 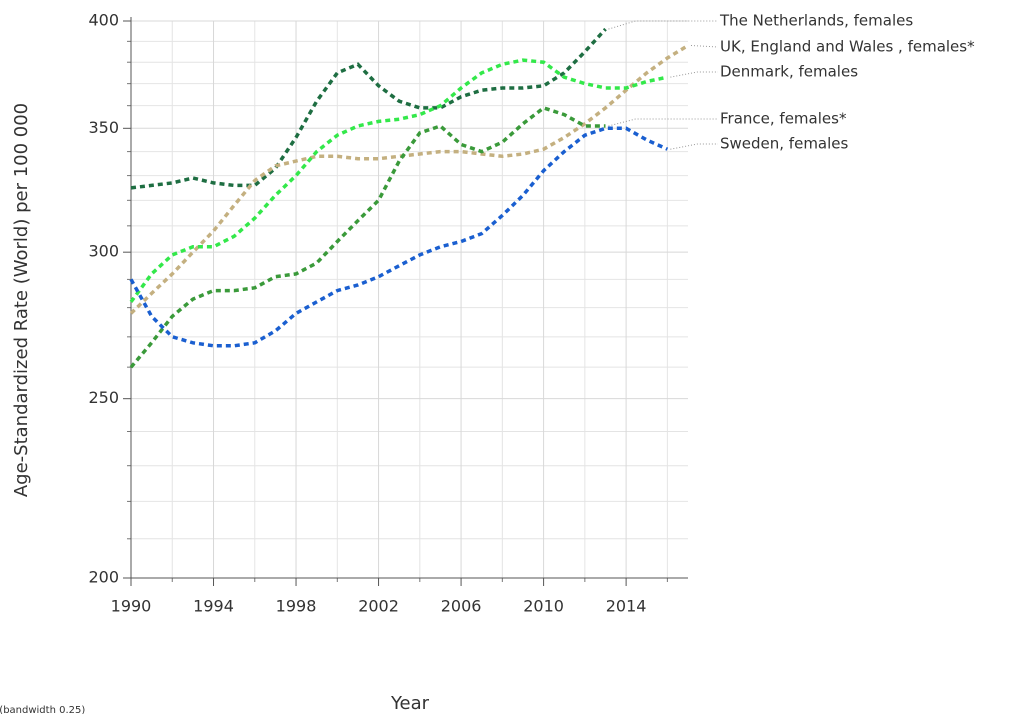 I want to click on series-label: Denmark, females, so click(x=789, y=72).